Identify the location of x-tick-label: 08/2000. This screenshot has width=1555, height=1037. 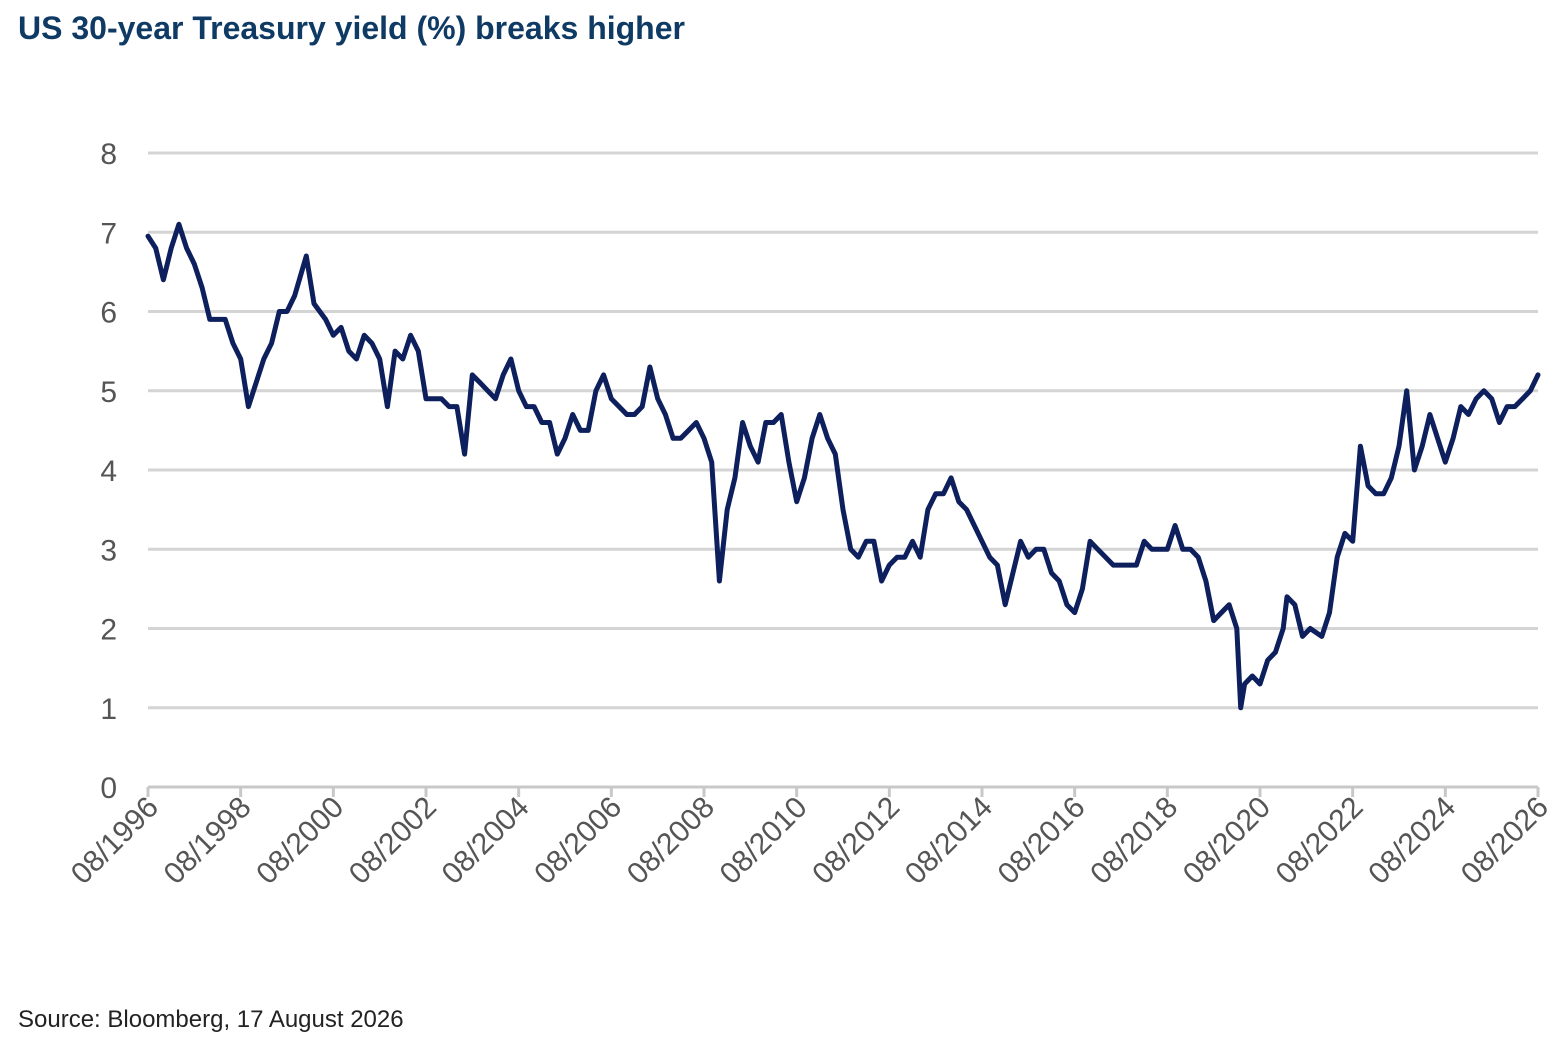
(300, 841).